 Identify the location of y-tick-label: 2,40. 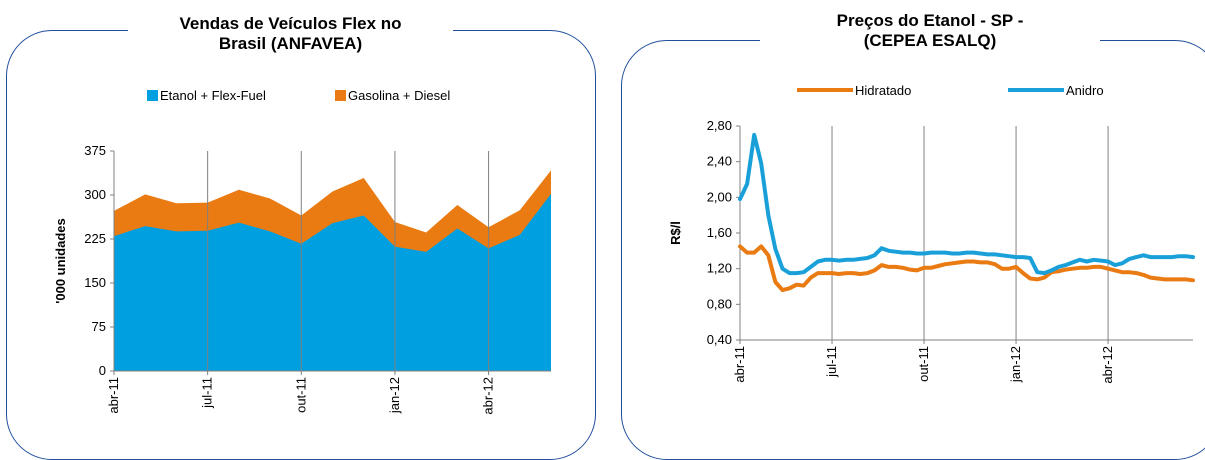
(719, 161).